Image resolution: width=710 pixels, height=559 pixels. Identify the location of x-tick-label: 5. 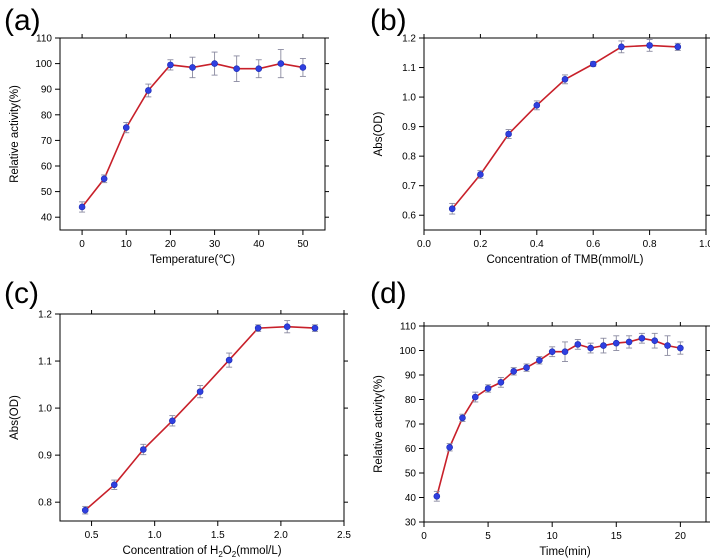
(488, 536).